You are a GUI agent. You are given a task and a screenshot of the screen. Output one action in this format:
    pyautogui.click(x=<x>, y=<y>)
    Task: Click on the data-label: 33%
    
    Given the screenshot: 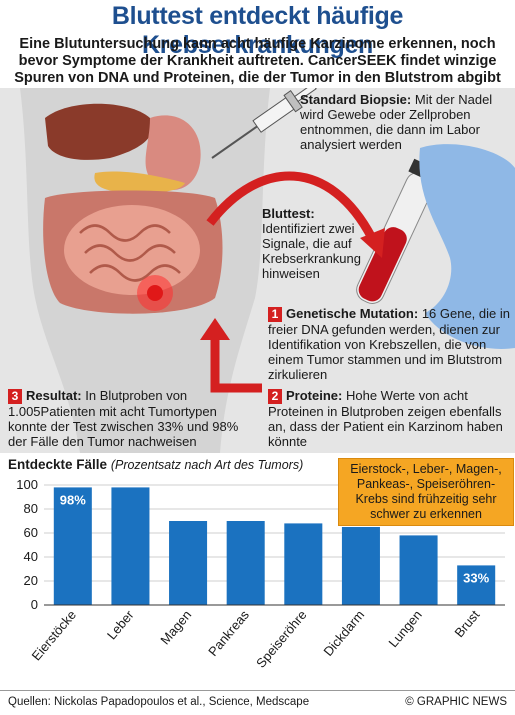 What is the action you would take?
    pyautogui.click(x=476, y=577)
    